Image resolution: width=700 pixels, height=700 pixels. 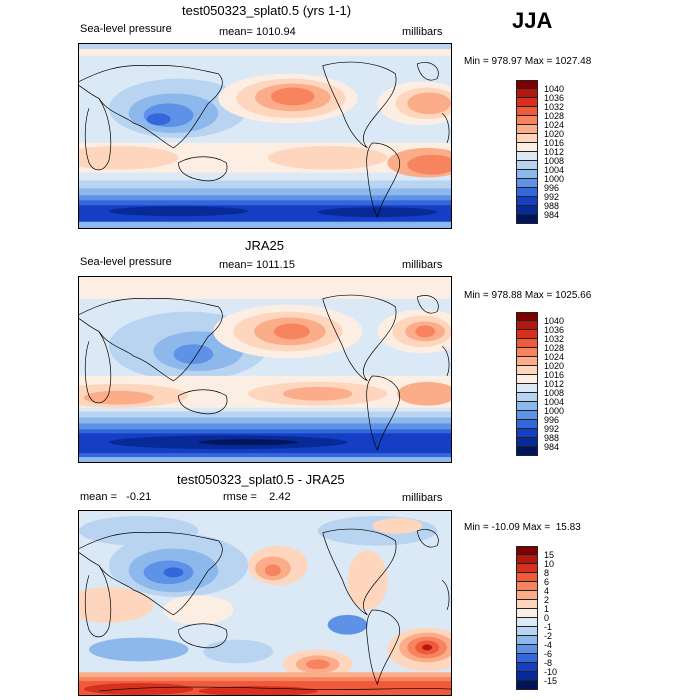 What do you see at coordinates (548, 654) in the screenshot?
I see `panel3-colorbar-label: -6` at bounding box center [548, 654].